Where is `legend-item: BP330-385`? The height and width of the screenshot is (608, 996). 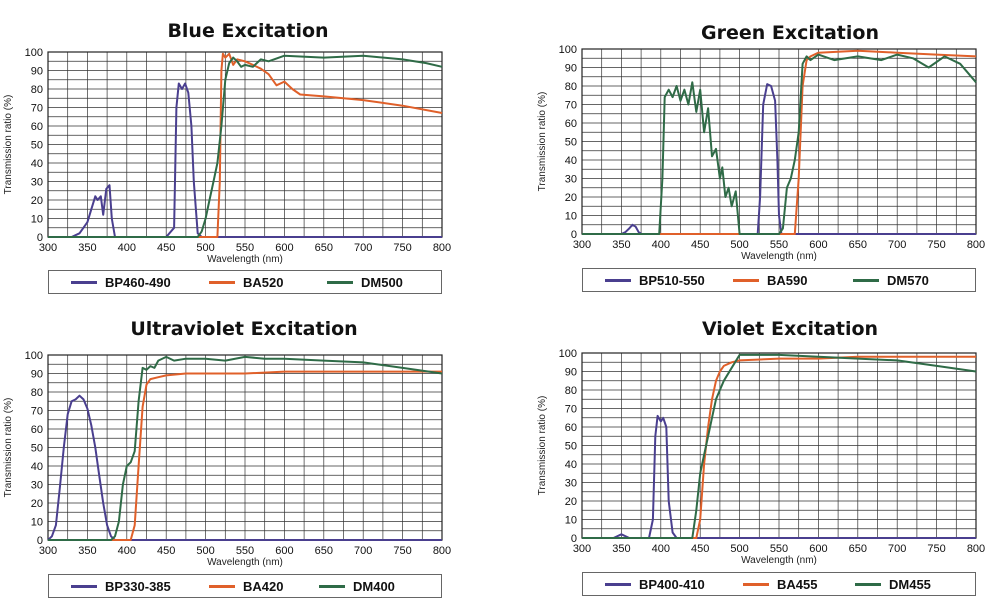 legend-item: BP330-385 is located at coordinates (121, 586).